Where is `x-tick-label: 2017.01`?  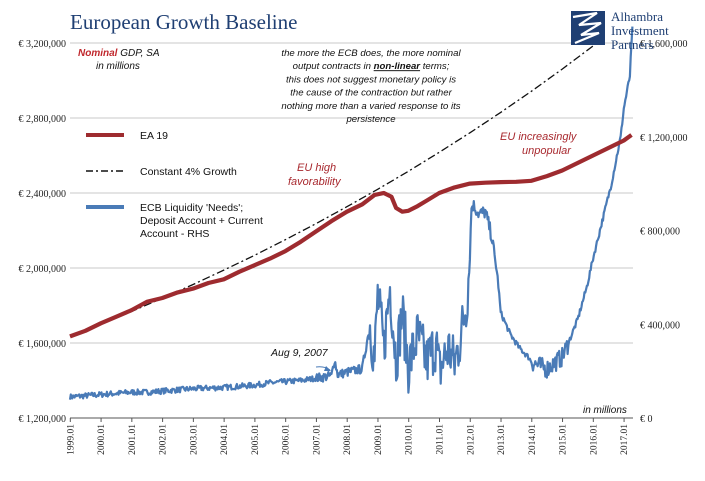
x-tick-label: 2017.01 is located at coordinates (625, 439).